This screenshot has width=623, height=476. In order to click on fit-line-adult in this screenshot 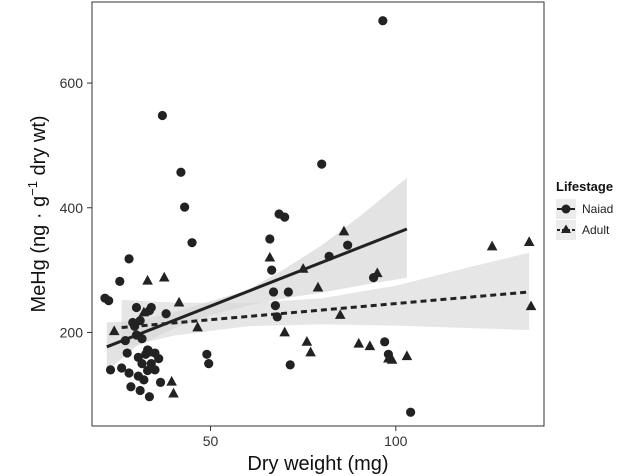, I will do `click(325, 309)`.